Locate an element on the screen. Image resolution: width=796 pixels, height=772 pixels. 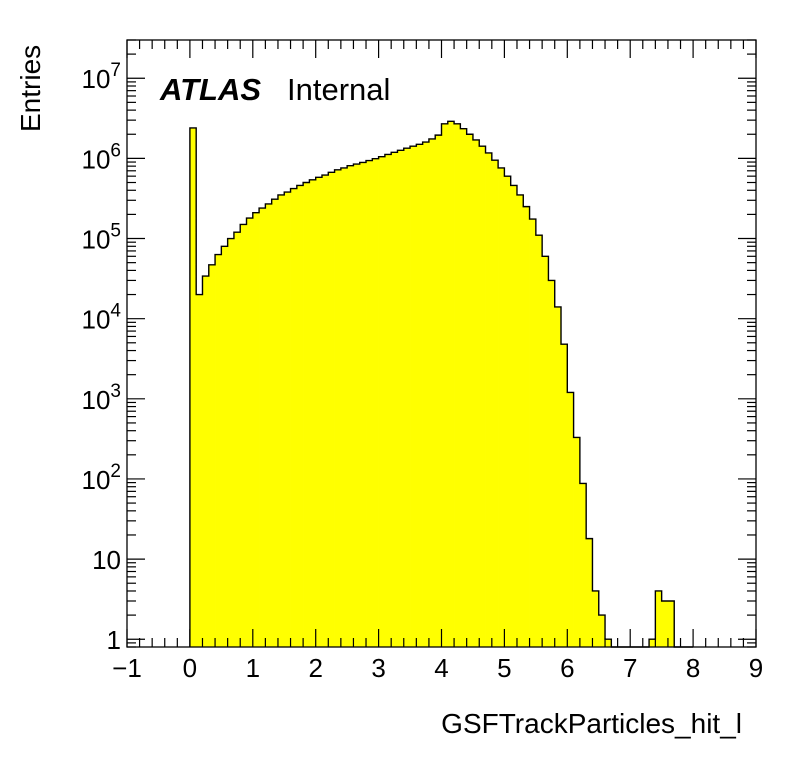
y-axis-title: Entries is located at coordinates (30, 88).